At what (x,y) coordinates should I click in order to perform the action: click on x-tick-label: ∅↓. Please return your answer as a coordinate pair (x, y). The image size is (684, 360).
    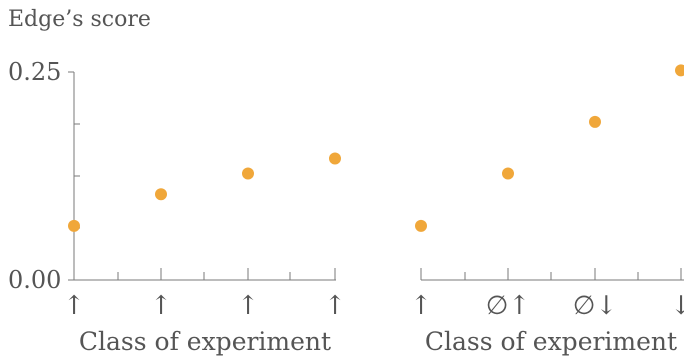
    Looking at the image, I should click on (595, 306).